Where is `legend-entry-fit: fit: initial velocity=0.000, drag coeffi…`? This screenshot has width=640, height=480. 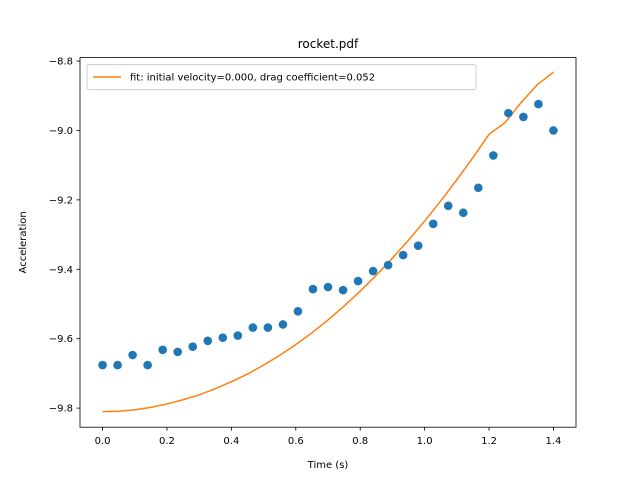 legend-entry-fit: fit: initial velocity=0.000, drag coeffi… is located at coordinates (252, 78).